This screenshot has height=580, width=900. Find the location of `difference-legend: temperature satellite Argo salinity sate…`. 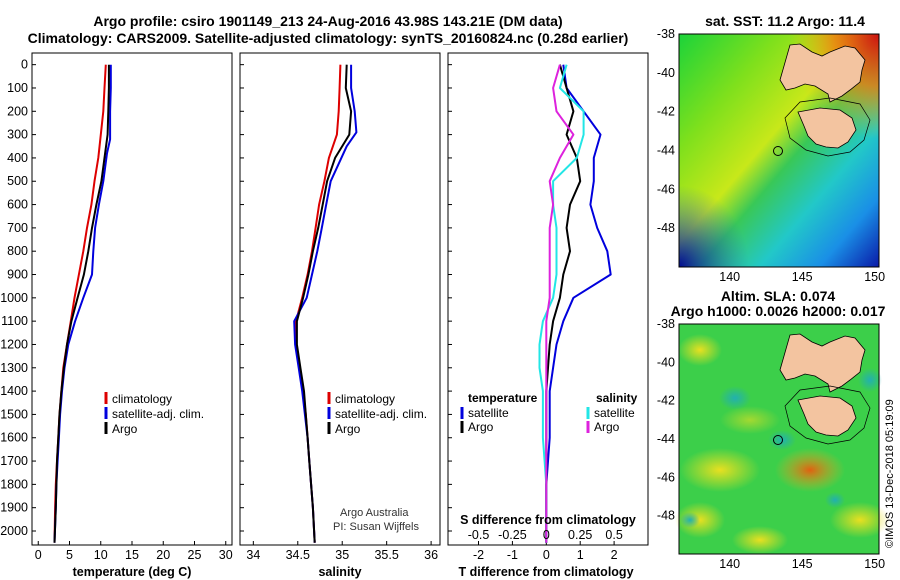

difference-legend: temperature satellite Argo salinity sate… is located at coordinates (549, 412).